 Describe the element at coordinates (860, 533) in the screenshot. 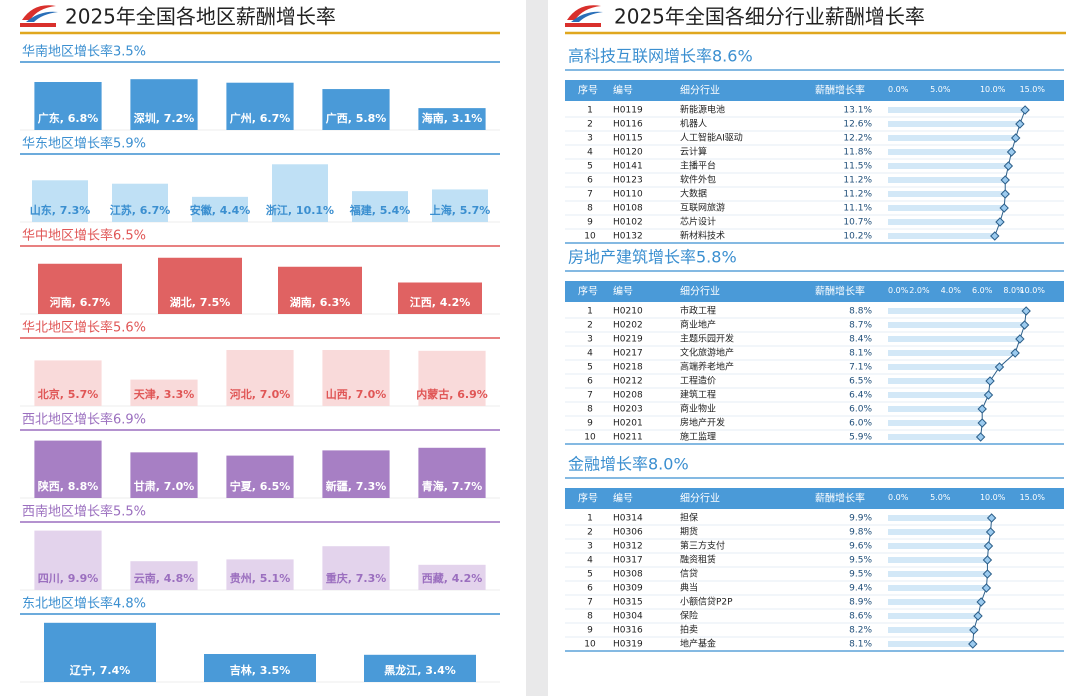

I see `value-label: 9.8%` at that location.